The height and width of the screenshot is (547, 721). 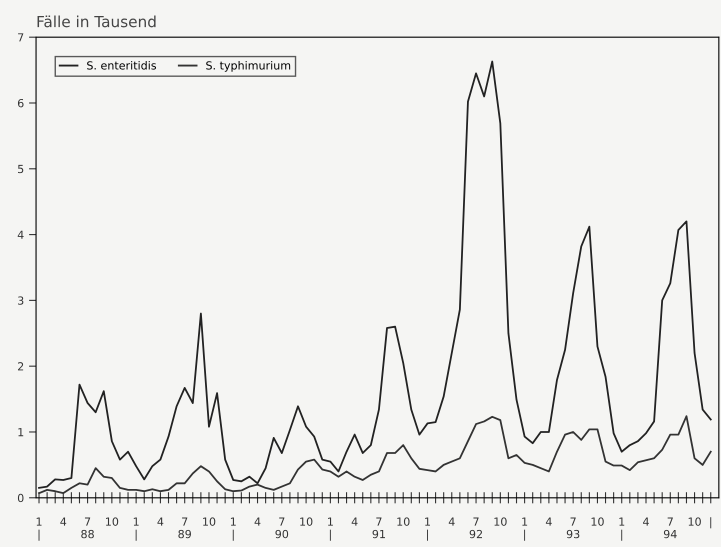 I want to click on x-tick-label: 7 88, so click(x=87, y=528).